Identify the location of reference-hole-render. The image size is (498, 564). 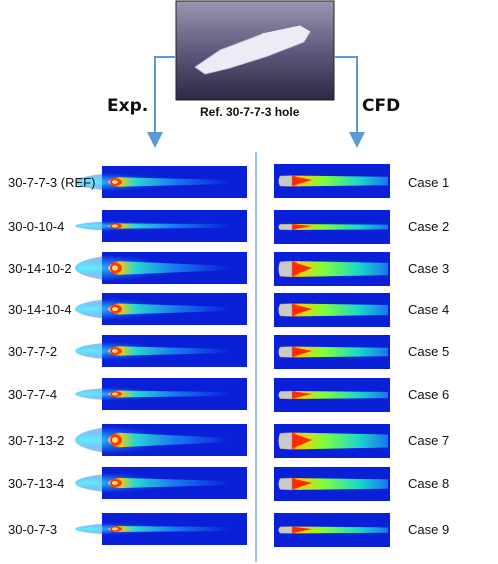
(255, 50).